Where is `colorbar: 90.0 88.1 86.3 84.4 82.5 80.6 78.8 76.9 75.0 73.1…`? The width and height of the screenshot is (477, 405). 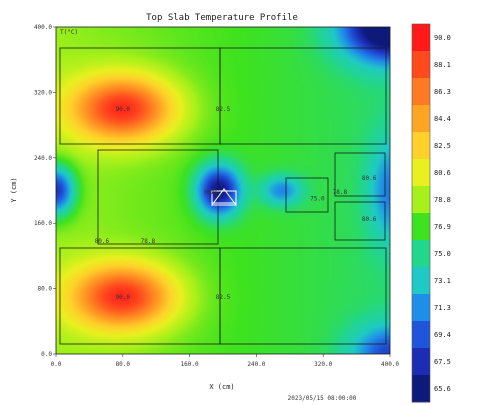
colorbar: 90.0 88.1 86.3 84.4 82.5 80.6 78.8 76.9 75.0 73.1… is located at coordinates (431, 213).